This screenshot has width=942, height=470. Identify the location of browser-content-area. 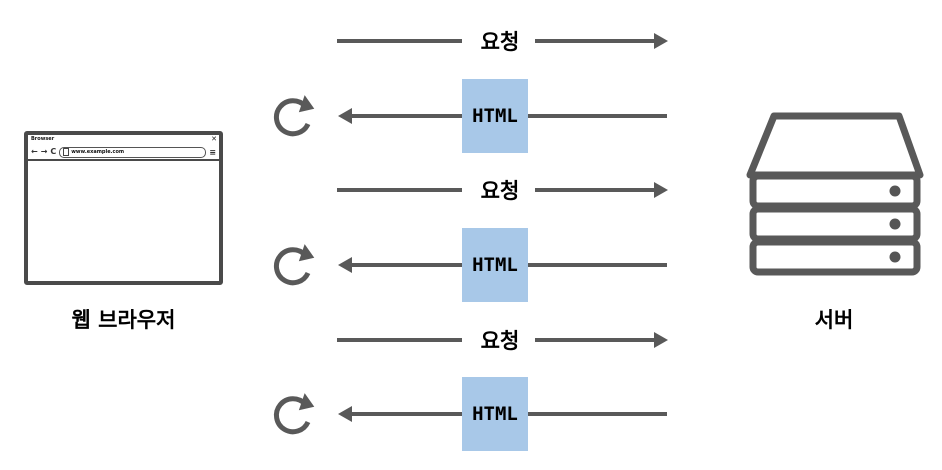
(123, 221).